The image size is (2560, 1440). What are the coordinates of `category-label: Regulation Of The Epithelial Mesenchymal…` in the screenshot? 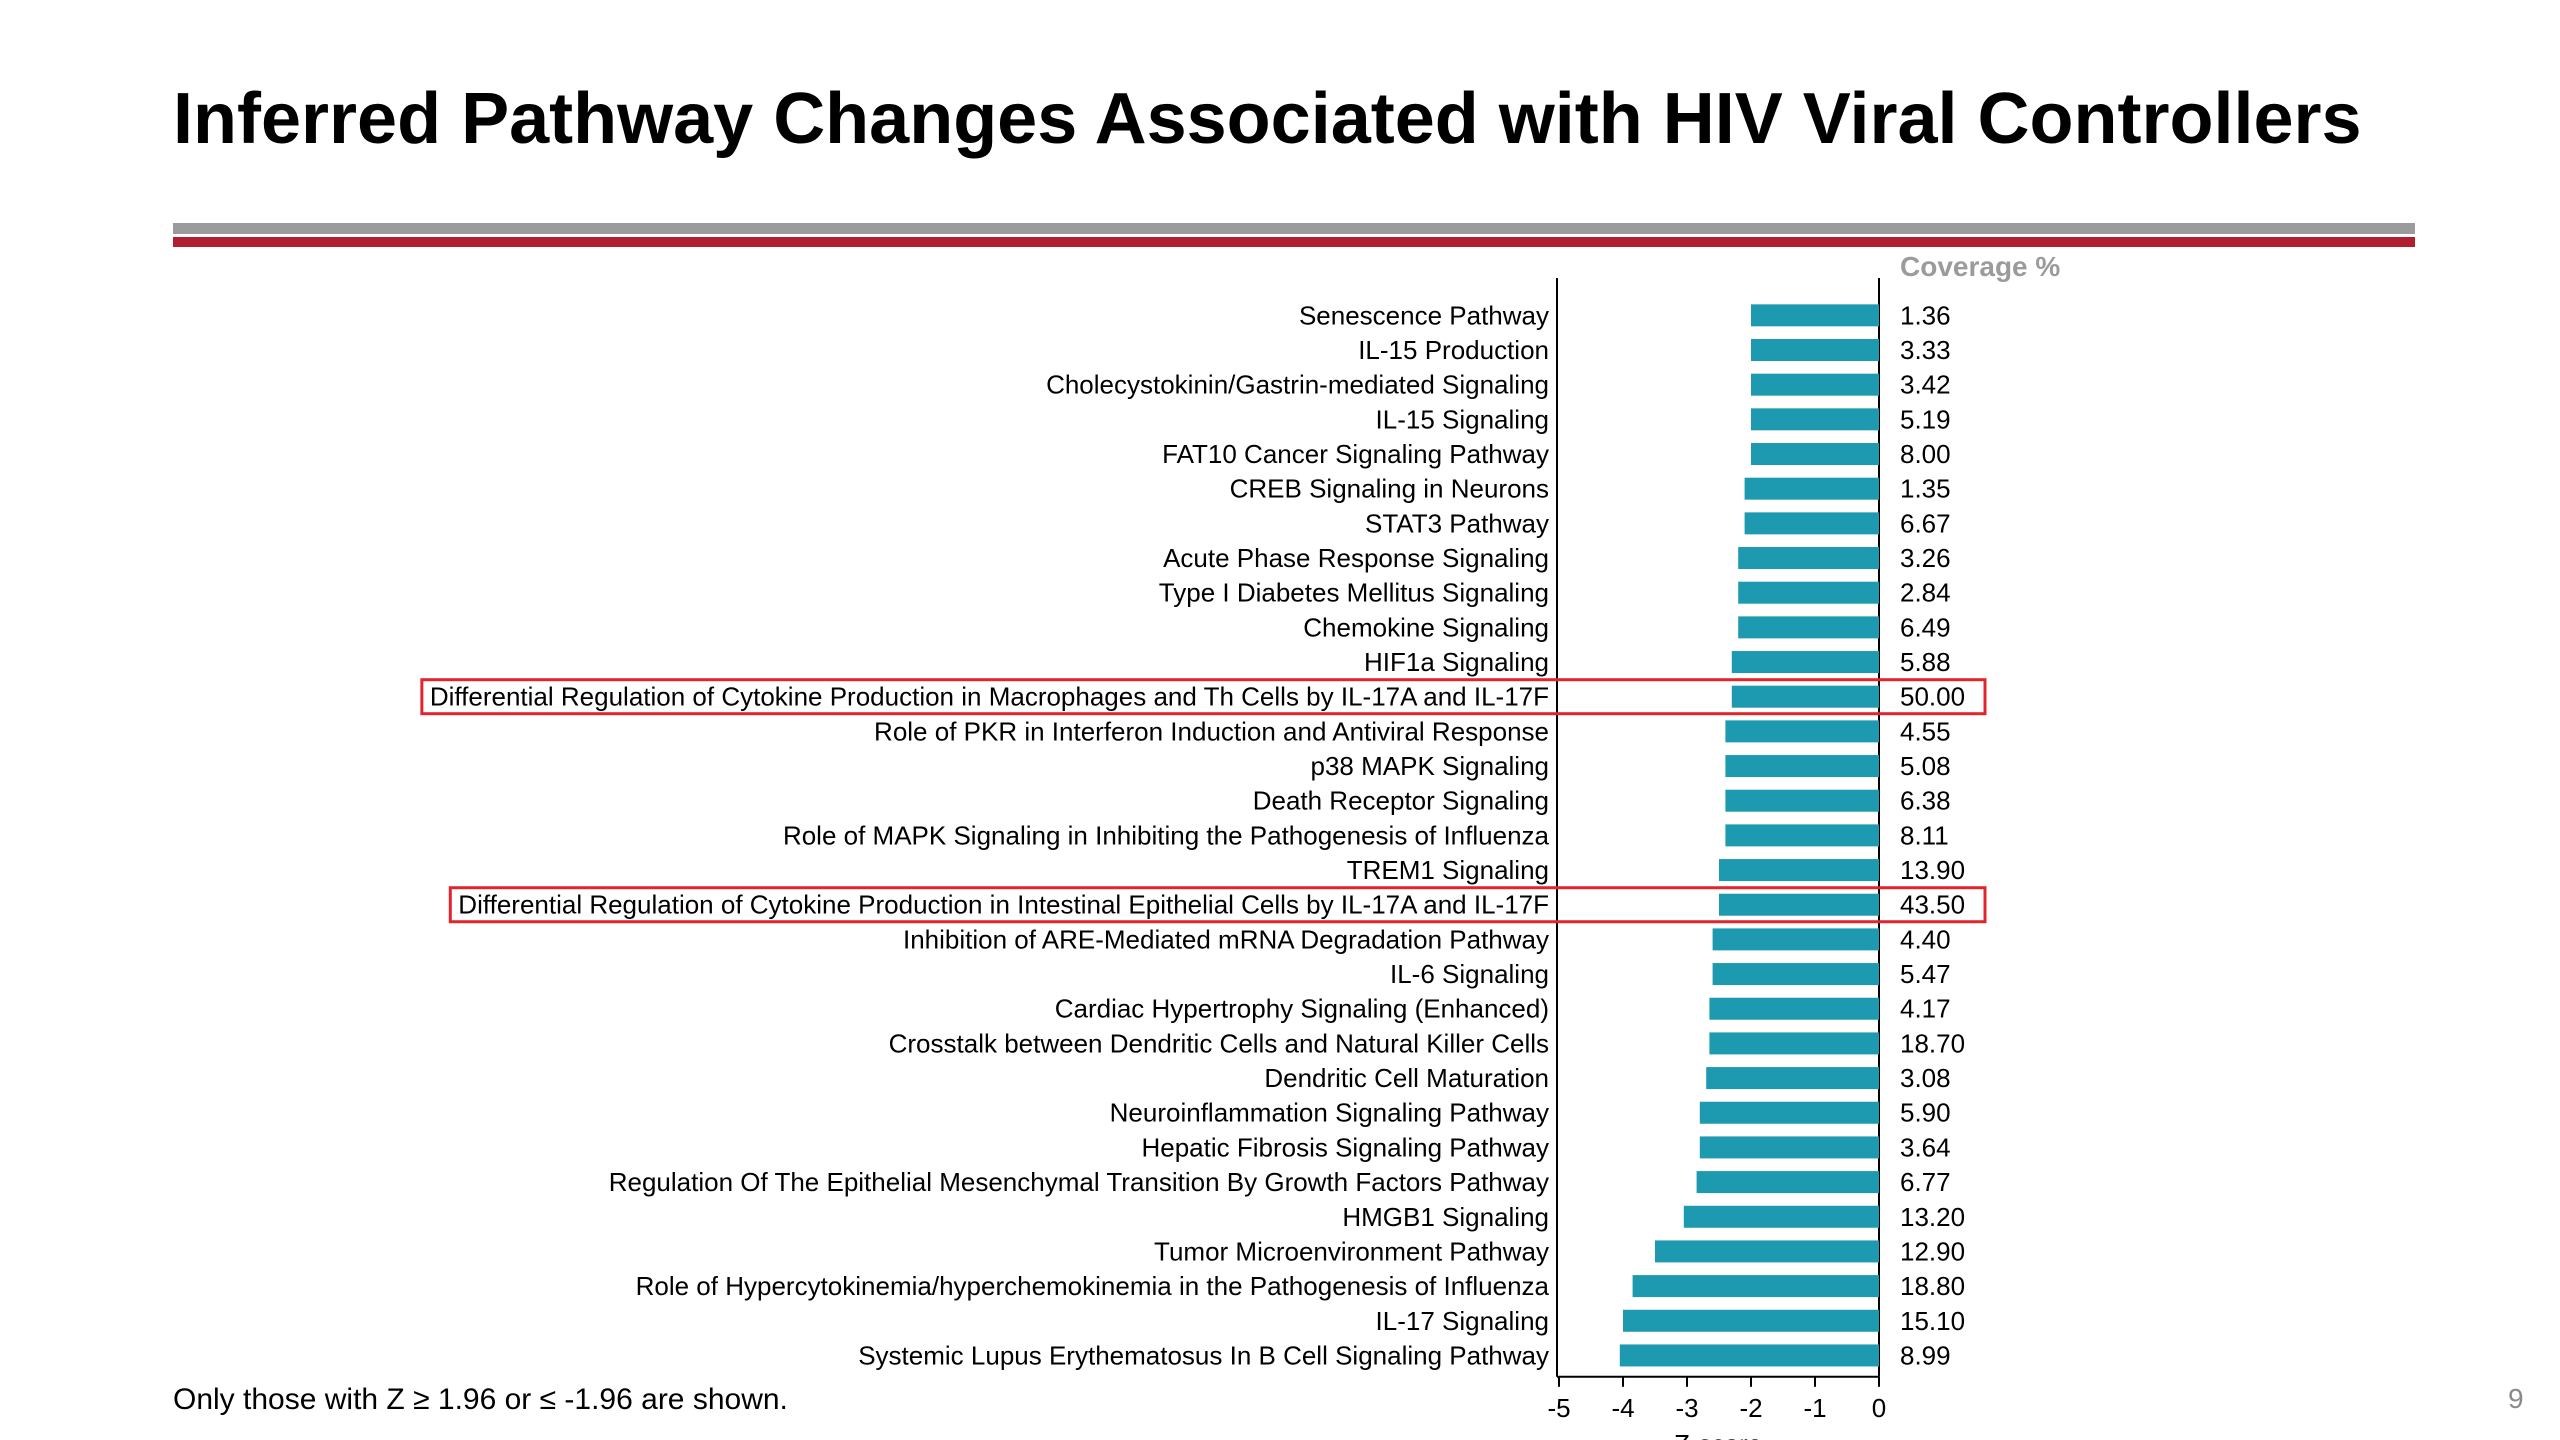 It's located at (1079, 1182).